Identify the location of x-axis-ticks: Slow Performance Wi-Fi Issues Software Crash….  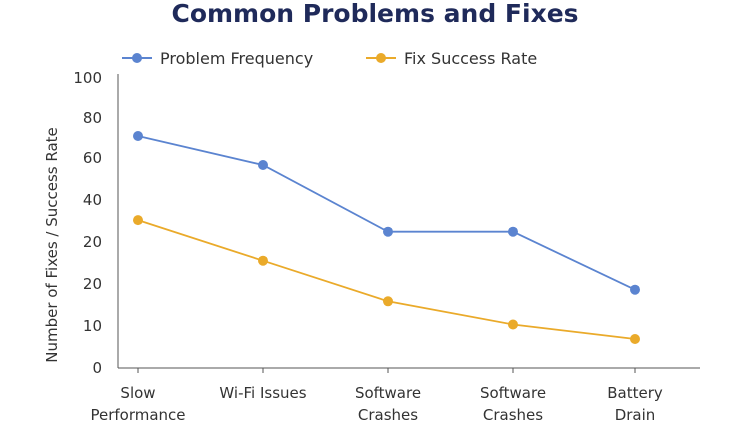
(376, 395).